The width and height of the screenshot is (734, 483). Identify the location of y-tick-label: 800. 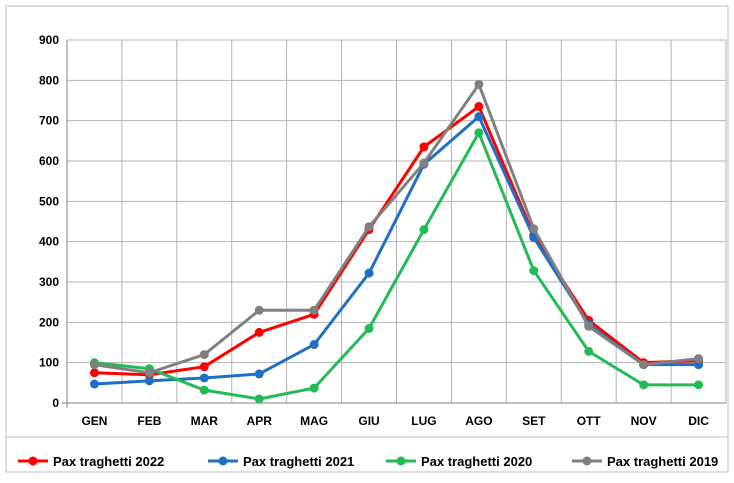
(49, 80).